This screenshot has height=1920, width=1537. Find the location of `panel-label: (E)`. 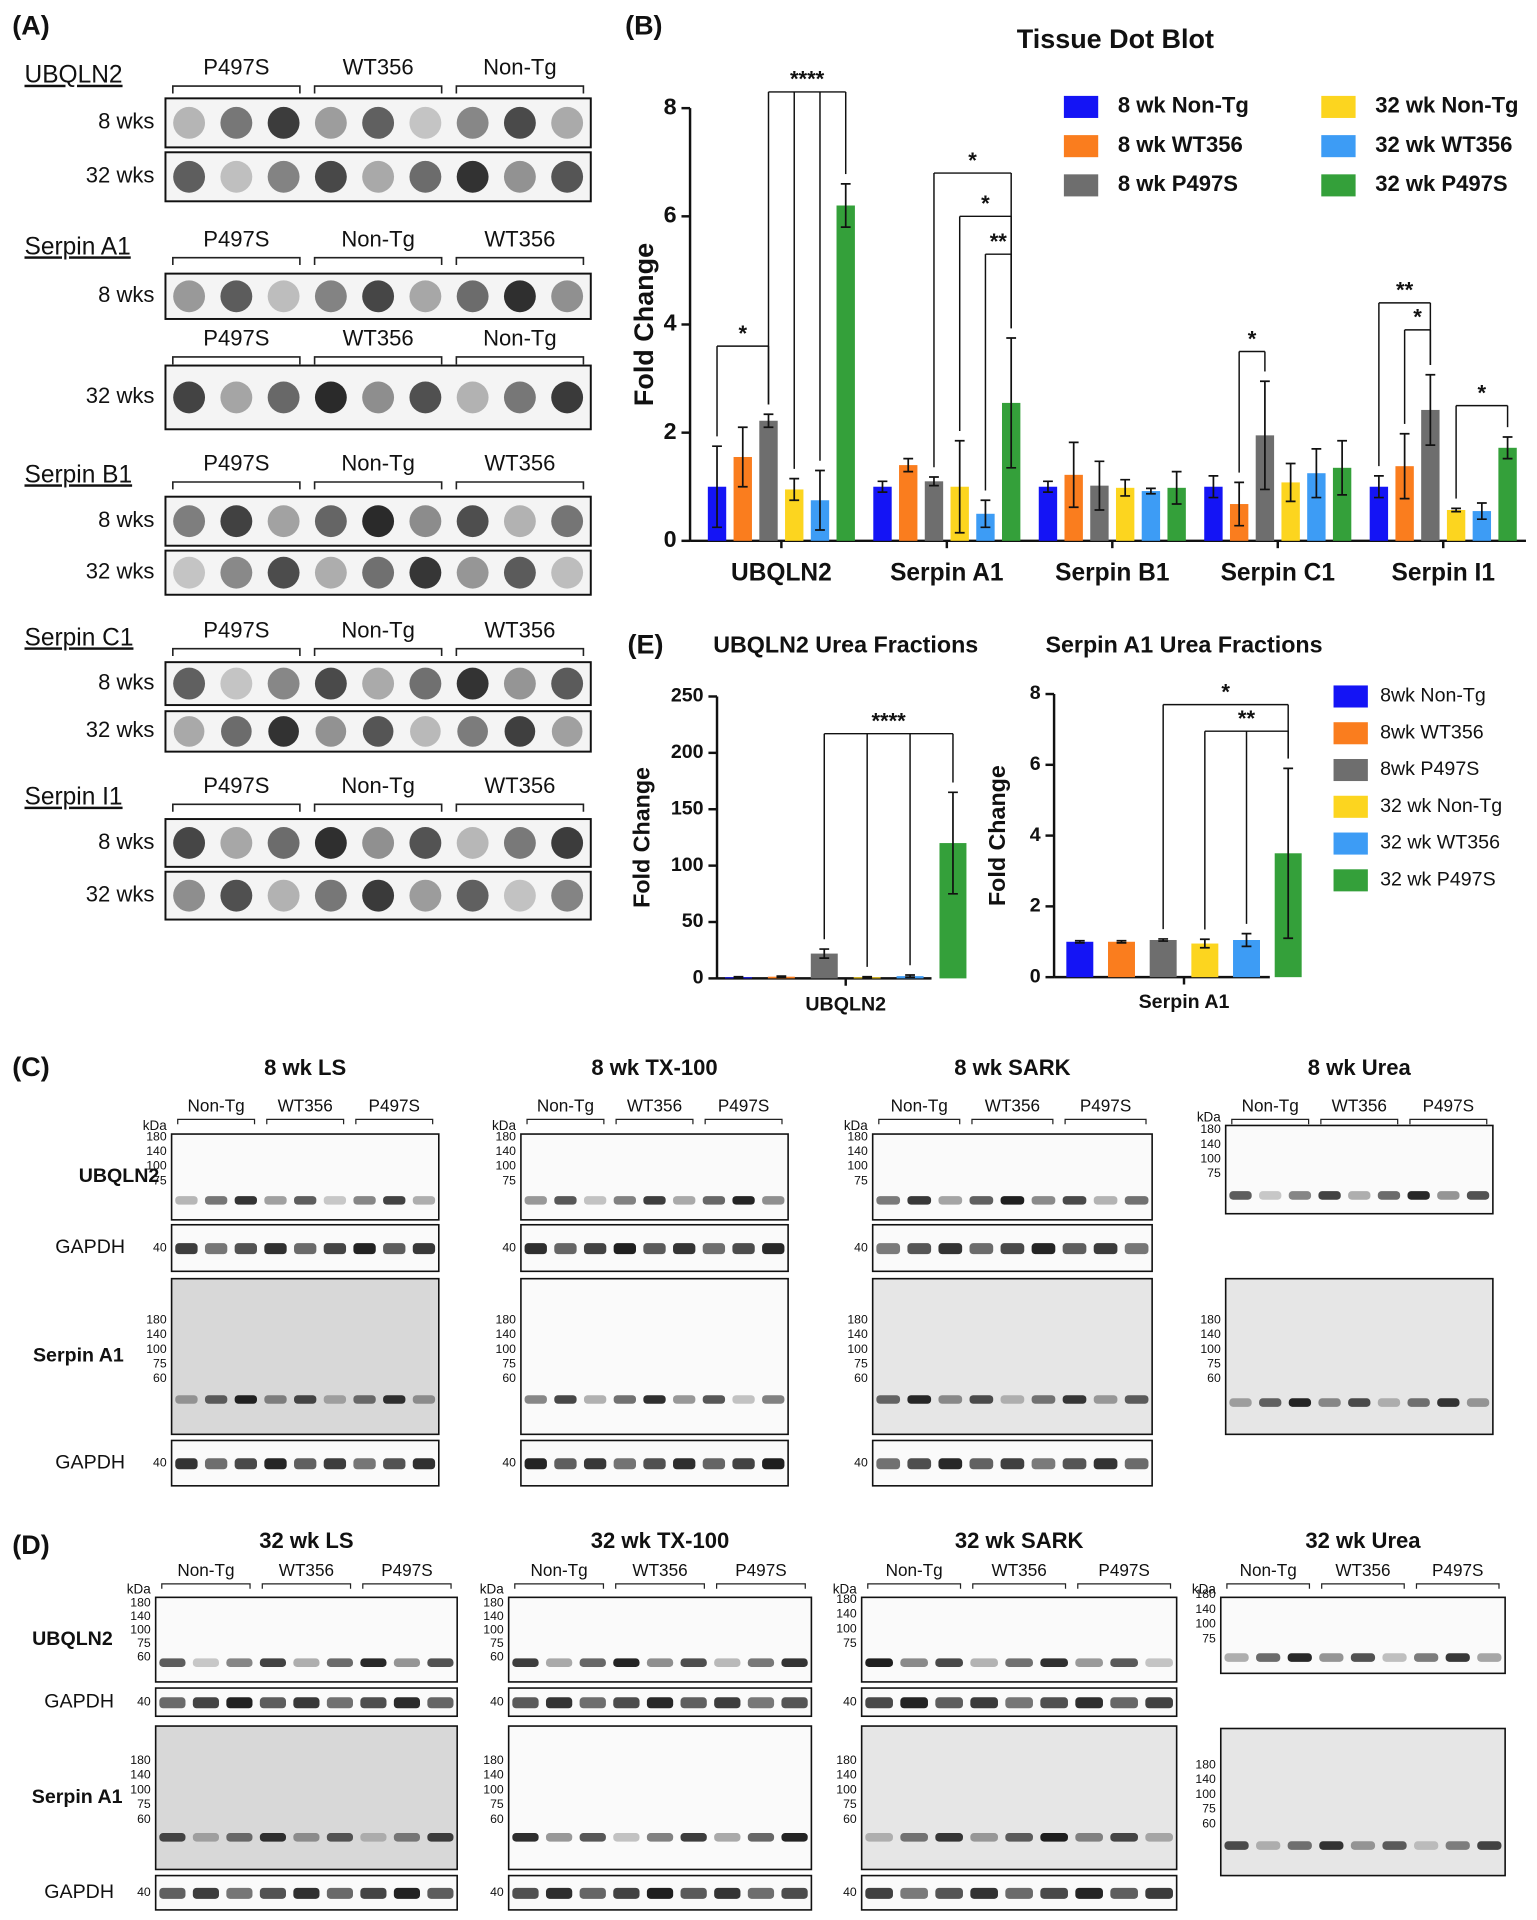

panel-label: (E) is located at coordinates (646, 644).